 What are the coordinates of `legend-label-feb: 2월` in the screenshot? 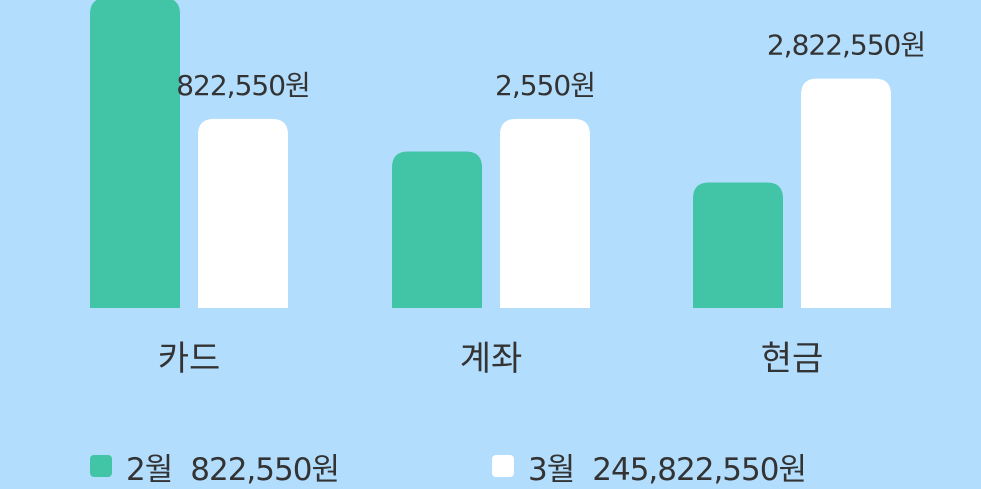 It's located at (149, 469).